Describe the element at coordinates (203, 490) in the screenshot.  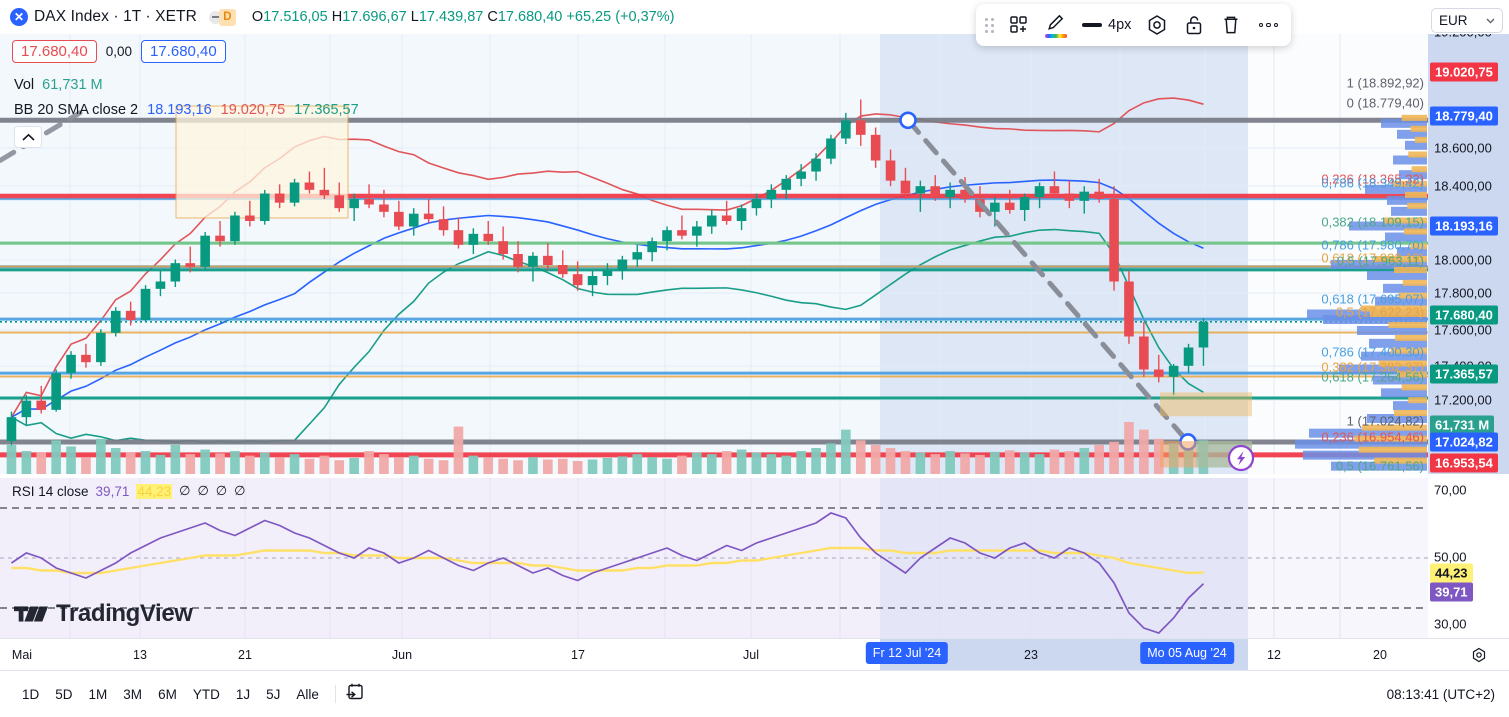
I see `rsi-empty-1: ∅` at that location.